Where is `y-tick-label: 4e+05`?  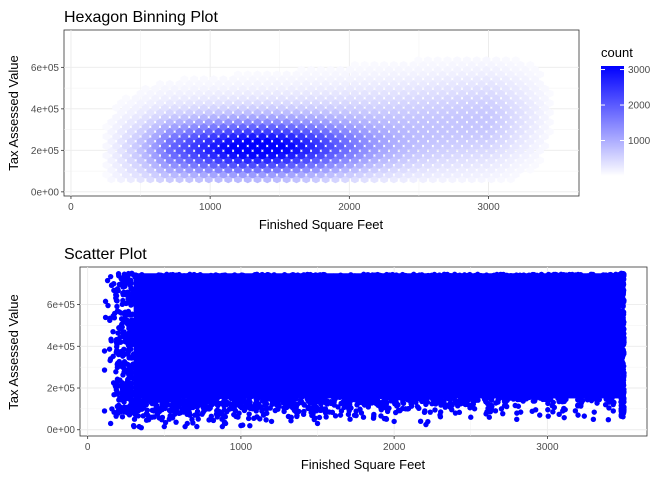 y-tick-label: 4e+05 is located at coordinates (61, 347).